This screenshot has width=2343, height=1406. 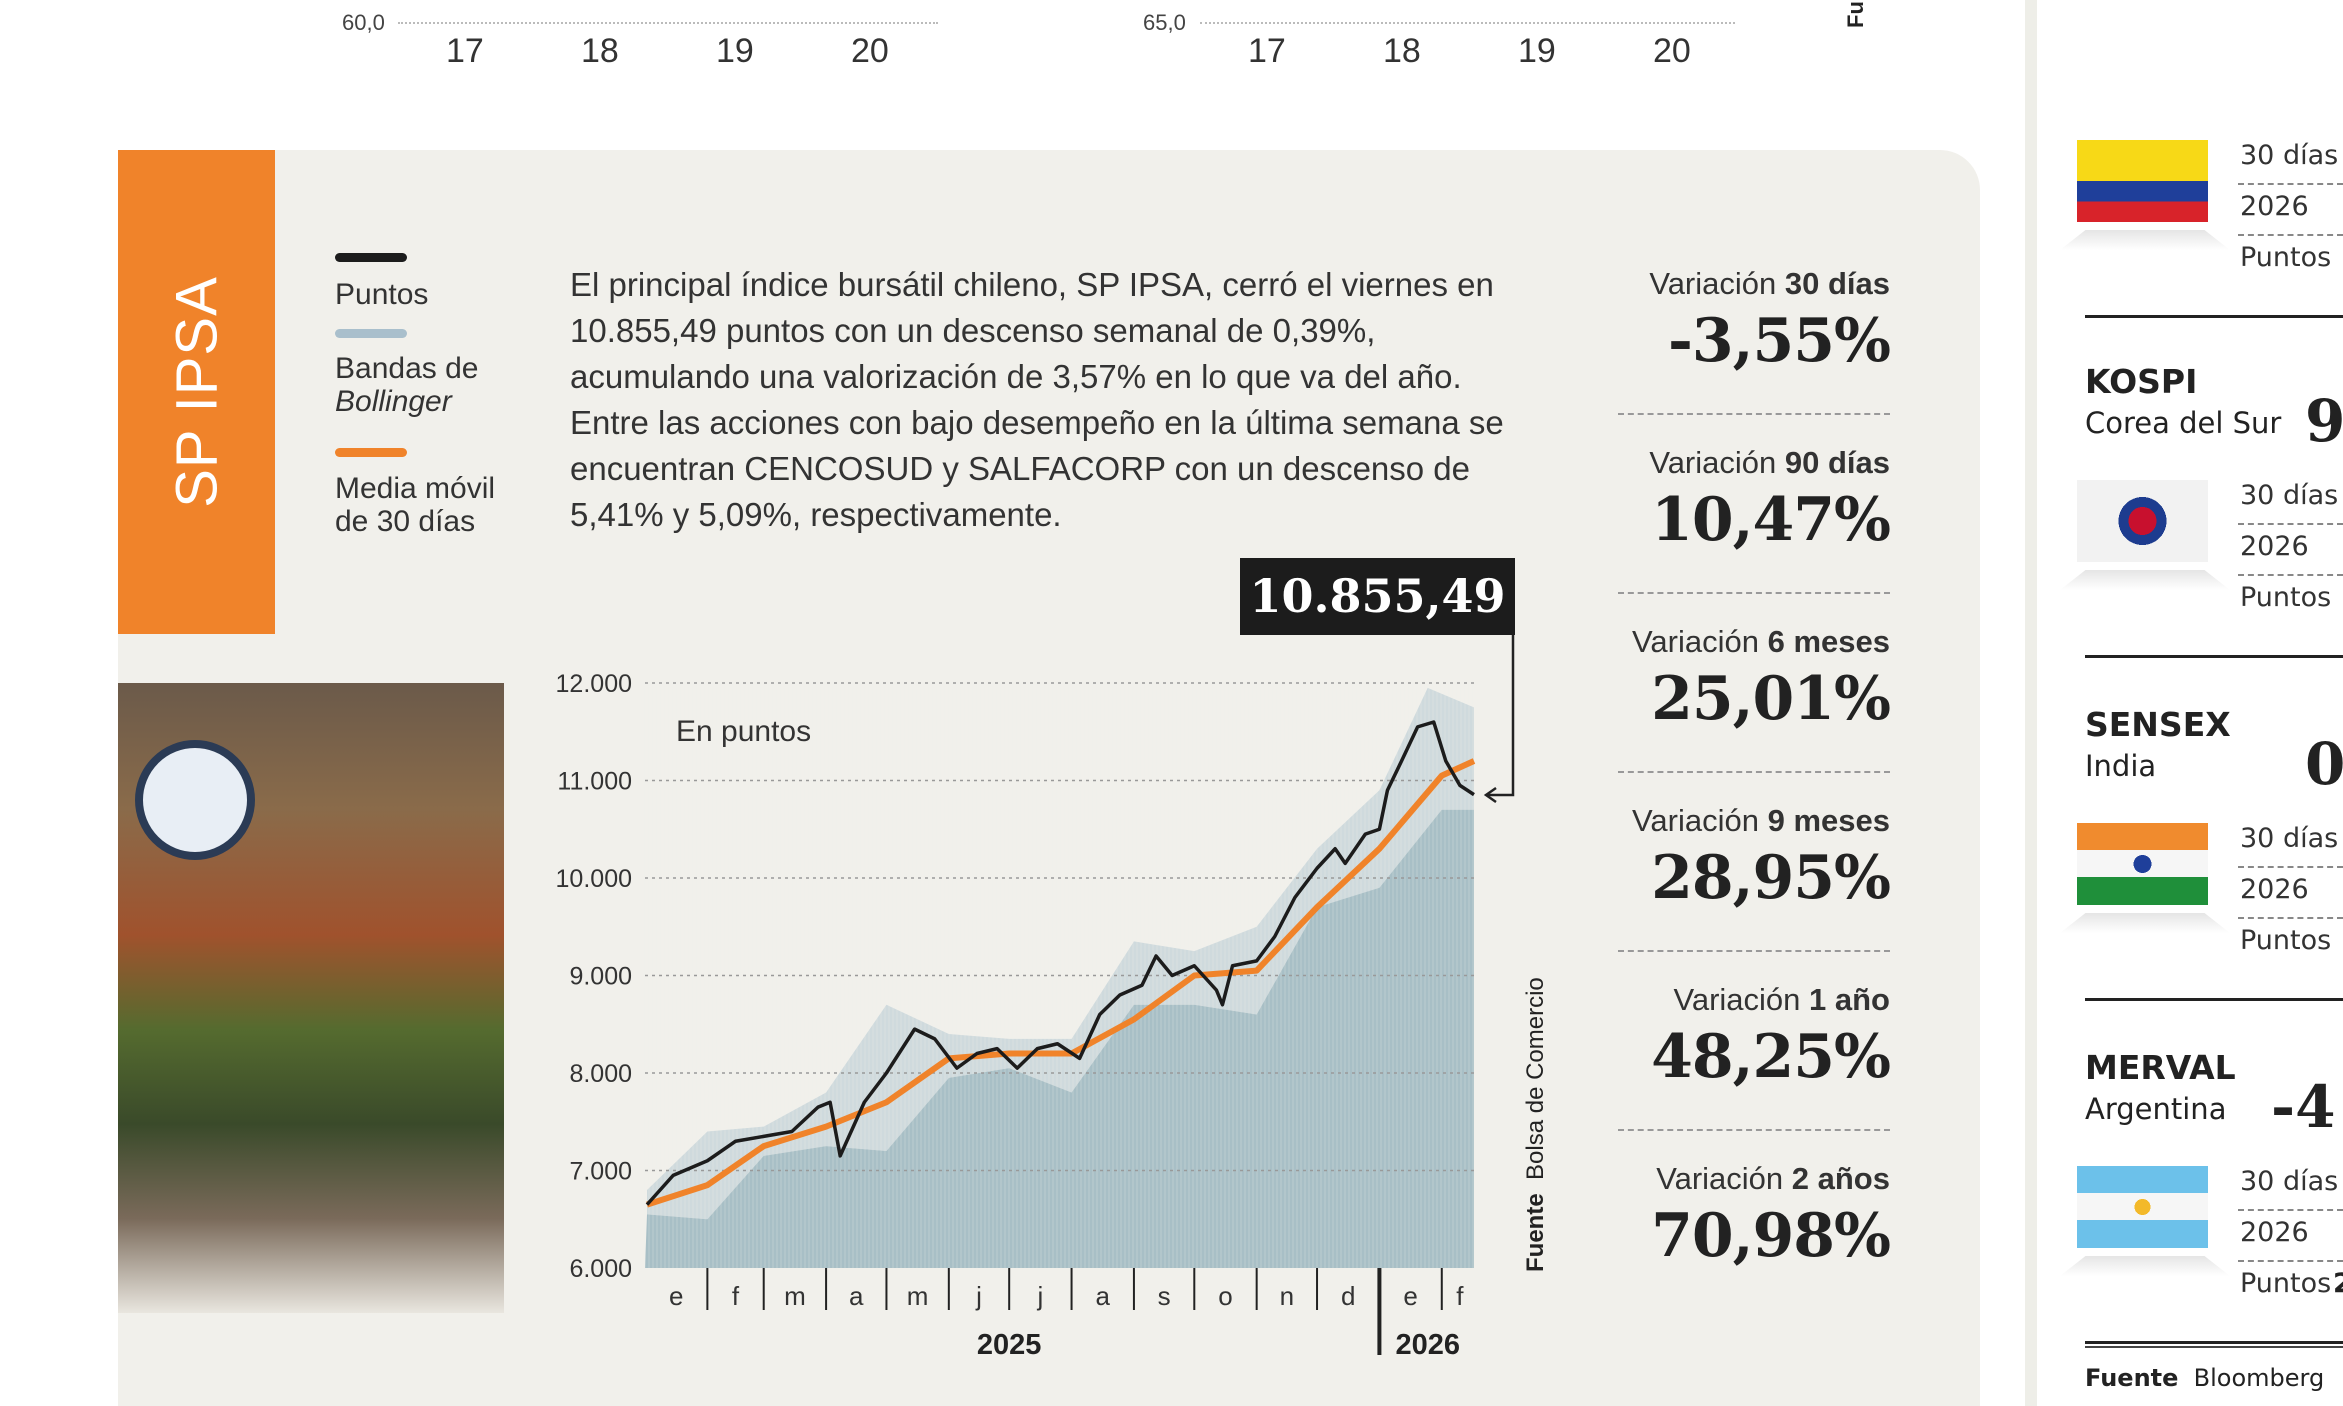 What do you see at coordinates (2324, 764) in the screenshot?
I see `market-value-partial: 0` at bounding box center [2324, 764].